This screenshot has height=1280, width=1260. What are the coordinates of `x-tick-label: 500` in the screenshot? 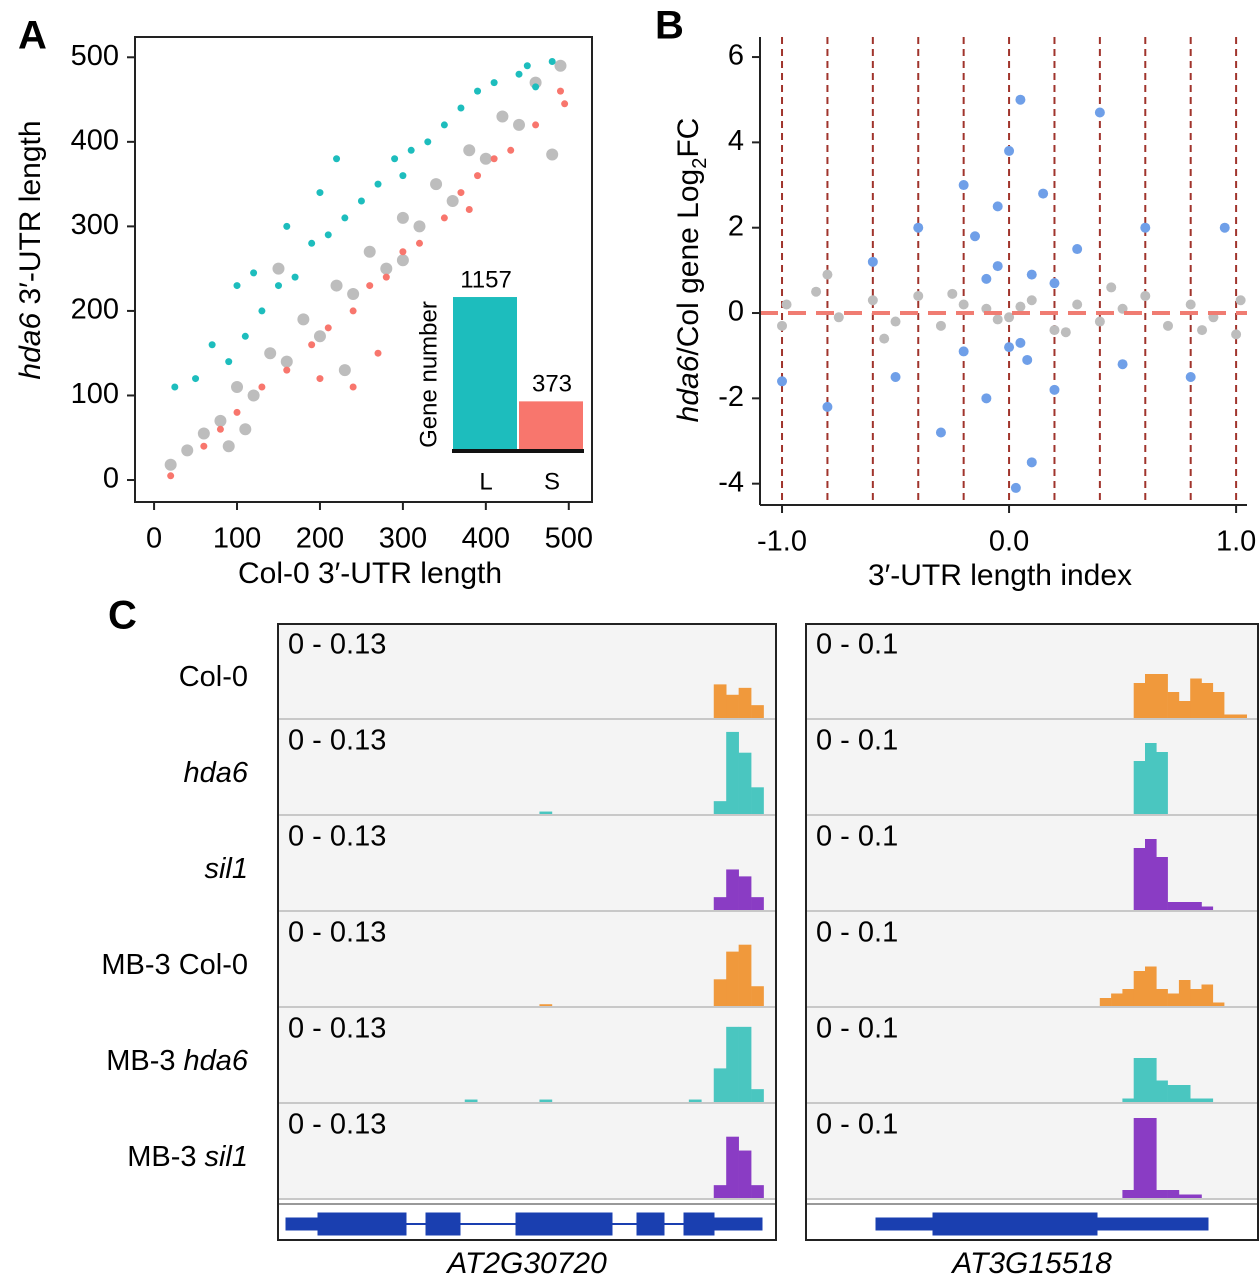 It's located at (569, 539).